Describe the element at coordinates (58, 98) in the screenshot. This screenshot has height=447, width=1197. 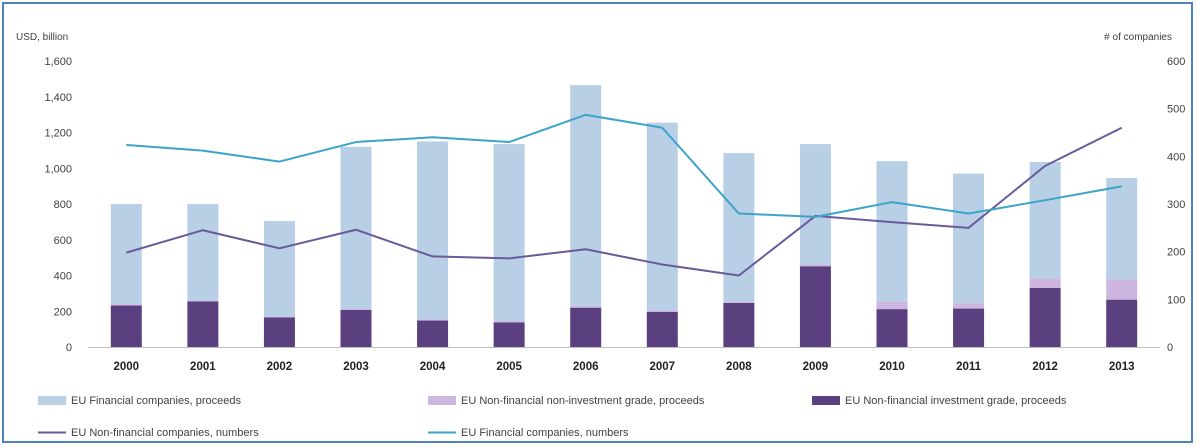
I see `left-tick-label: 1,400` at that location.